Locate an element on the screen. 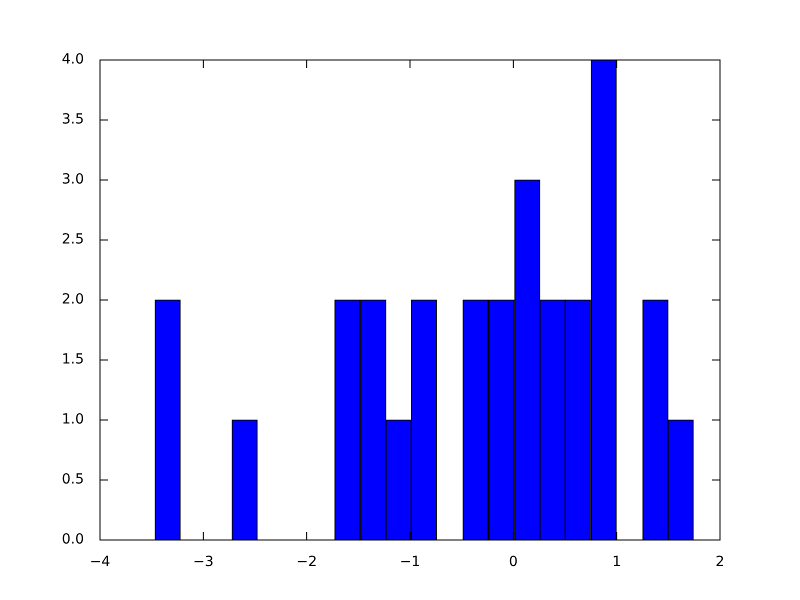 This screenshot has width=800, height=600. y-tick-label: 2.0 is located at coordinates (73, 300).